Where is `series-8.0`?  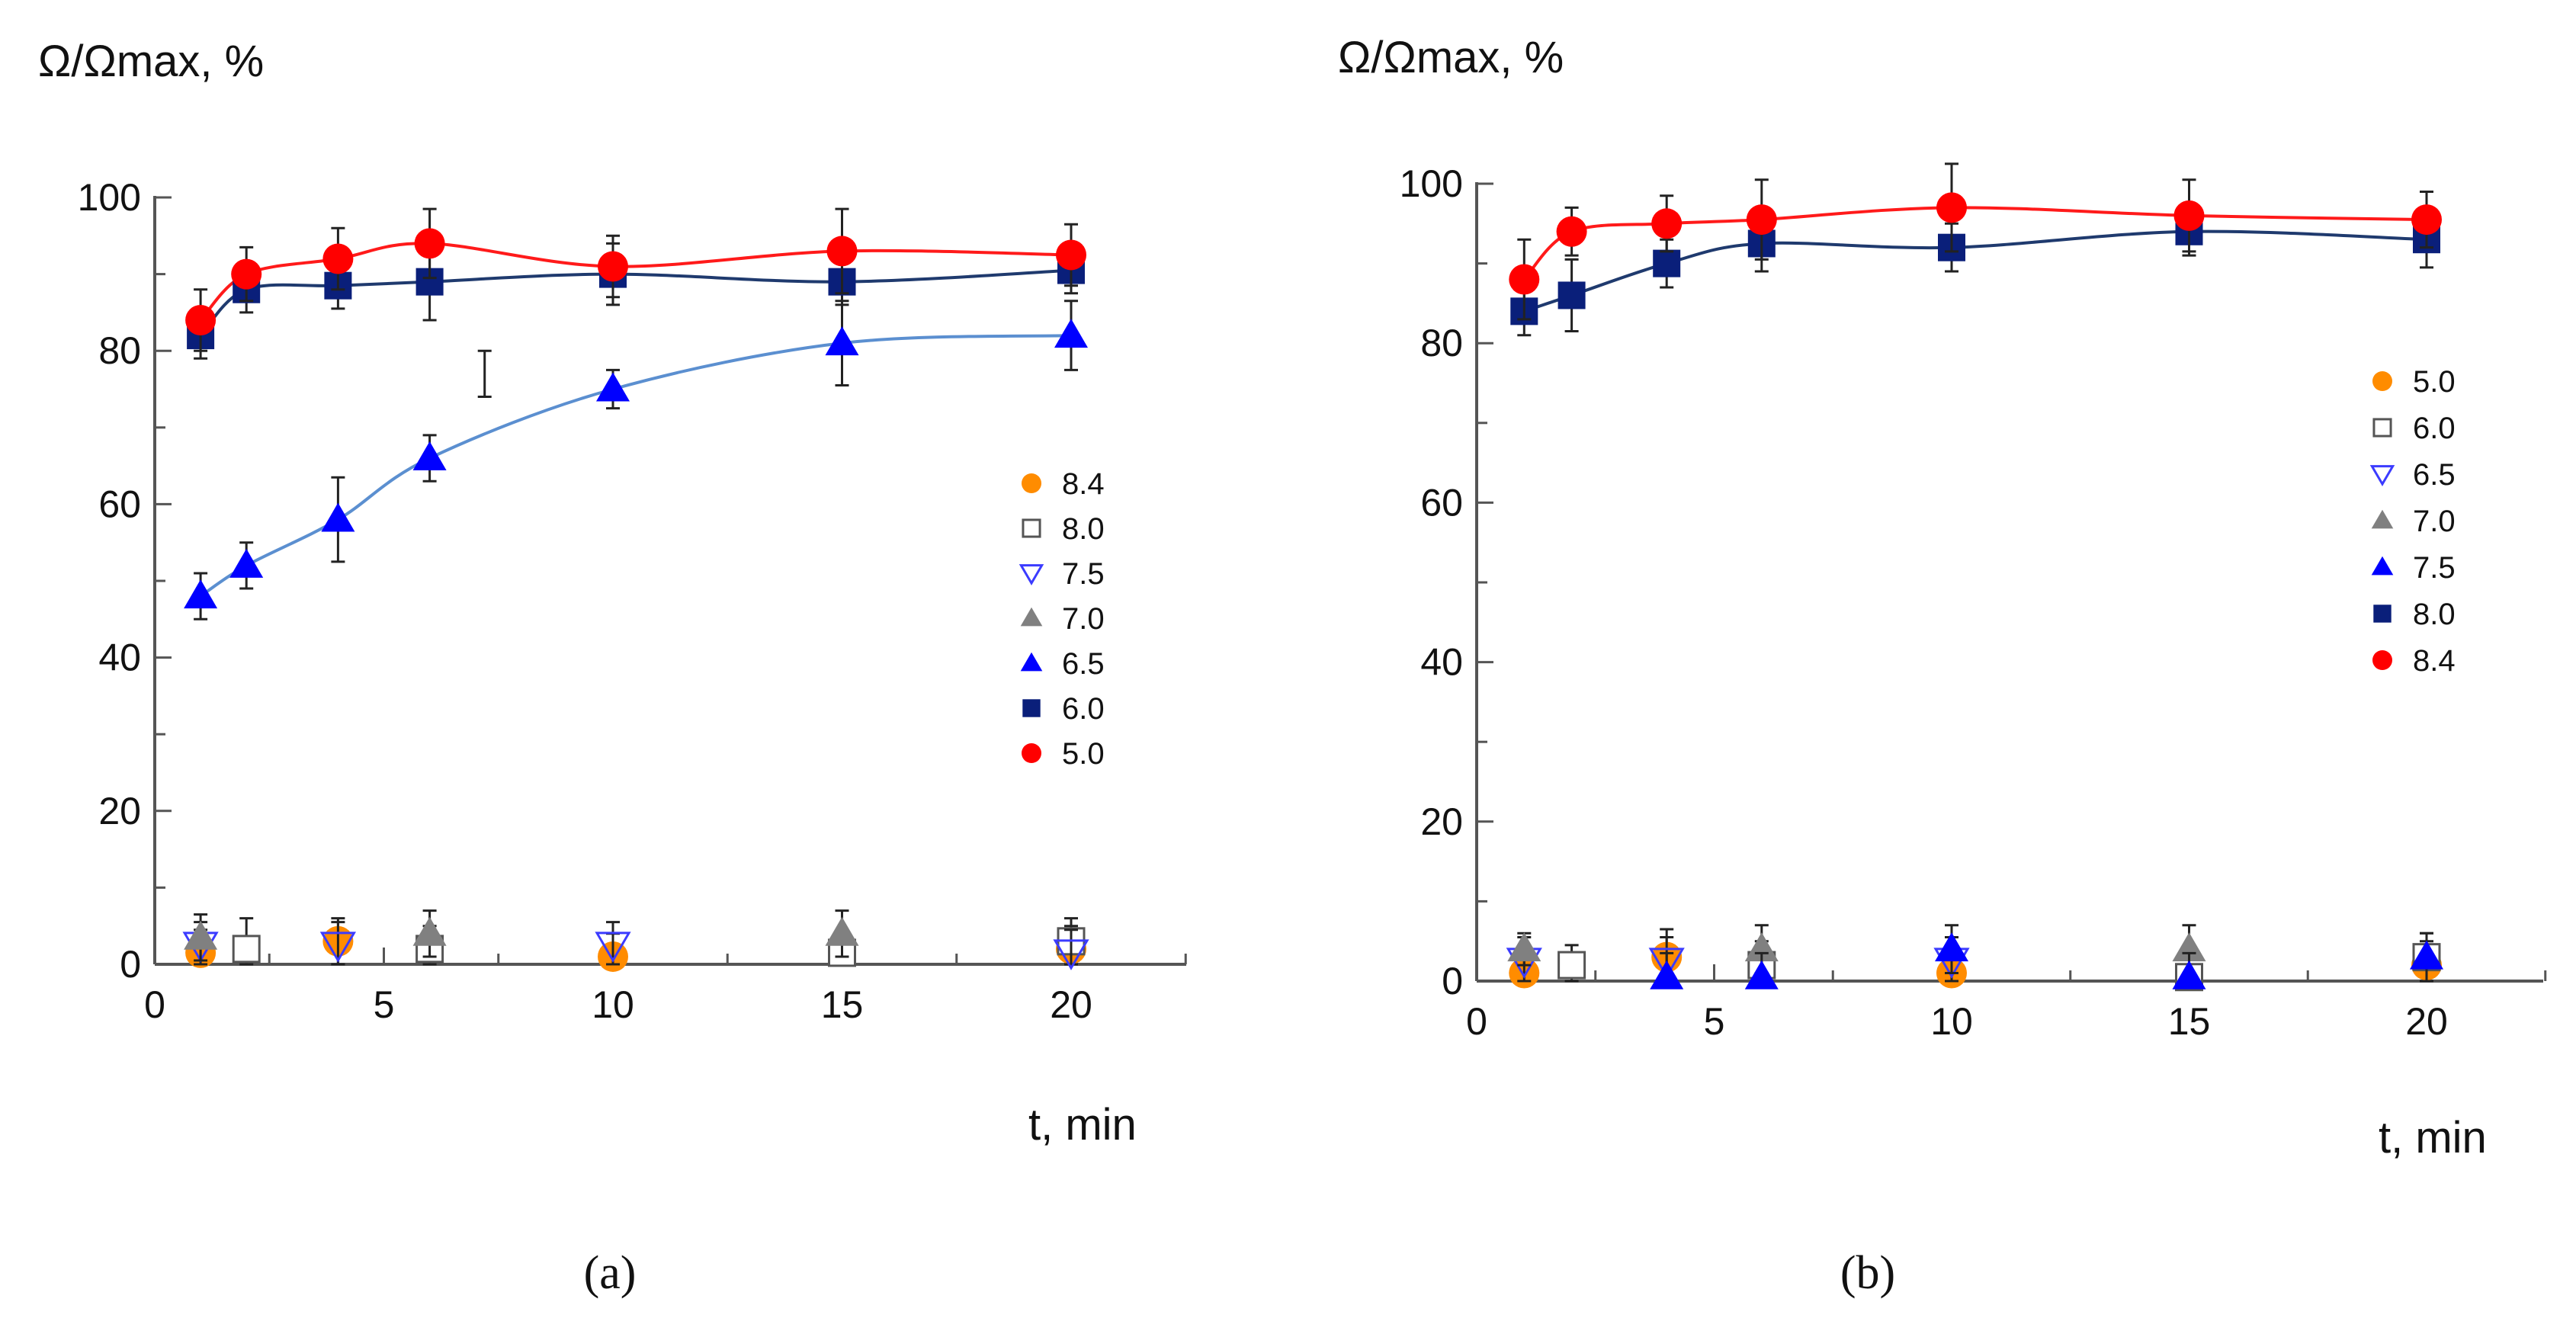 series-8.0 is located at coordinates (1975, 271).